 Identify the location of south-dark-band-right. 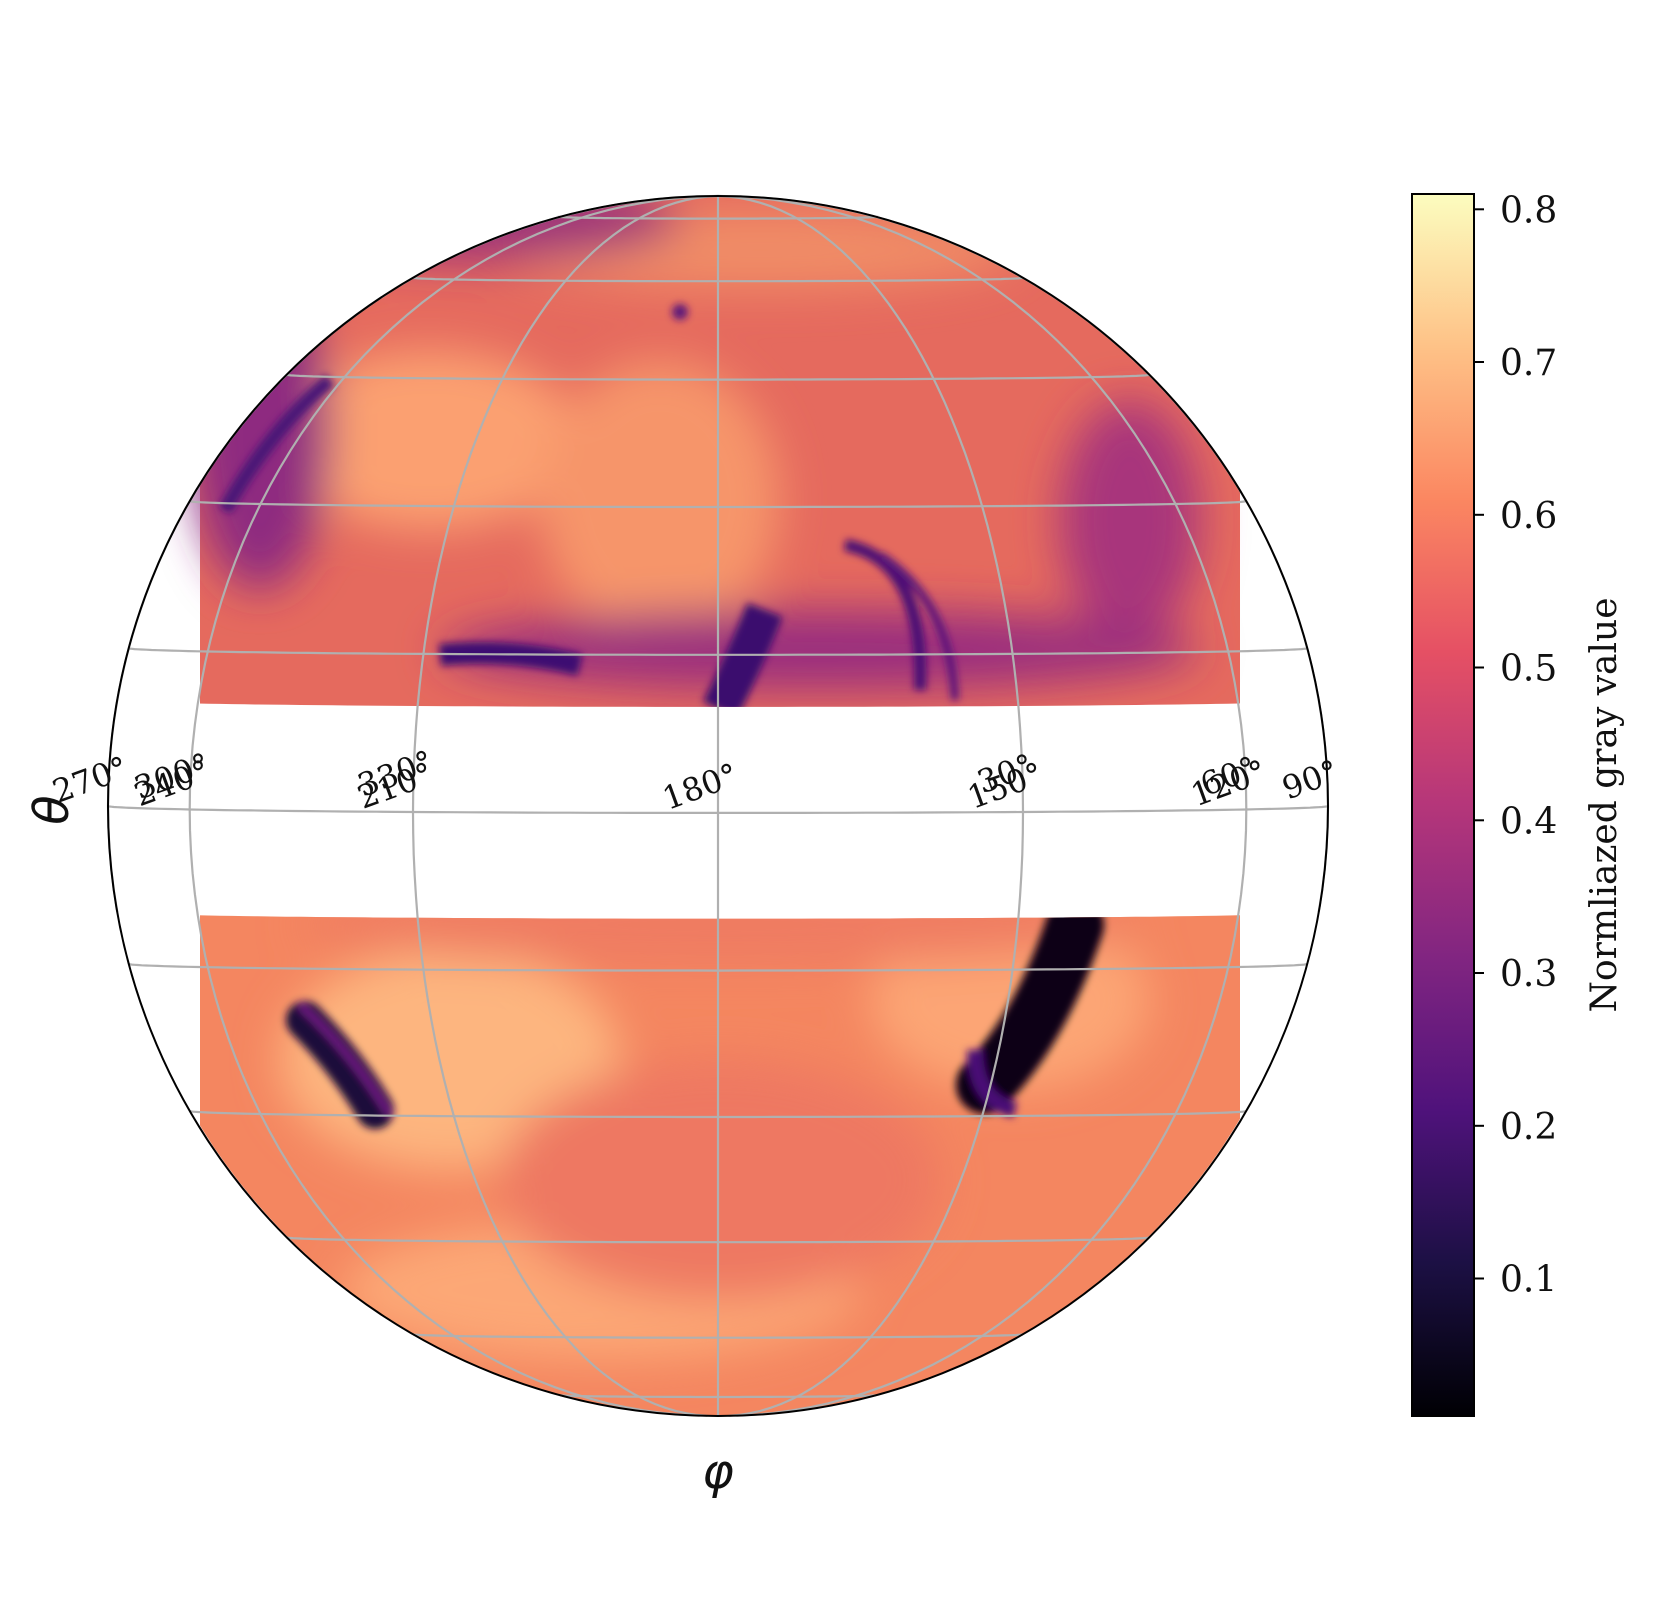
(1030, 1012).